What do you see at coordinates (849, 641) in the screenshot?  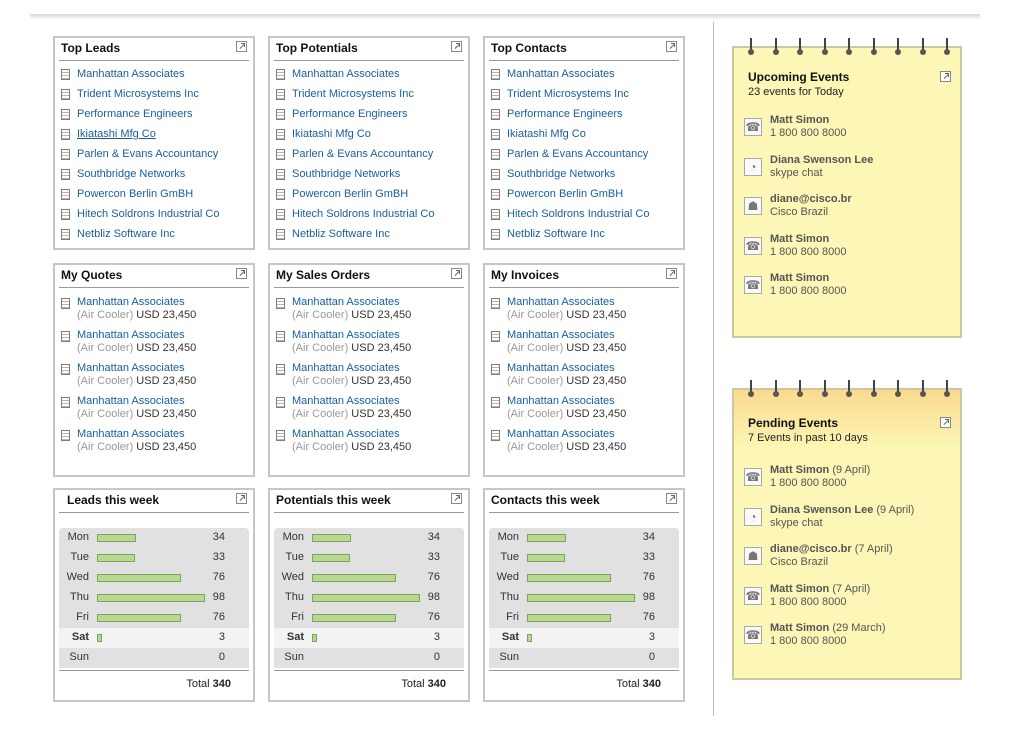 I see `event-item: ☎ Matt Simon (29 March) 1 800 800 8000` at bounding box center [849, 641].